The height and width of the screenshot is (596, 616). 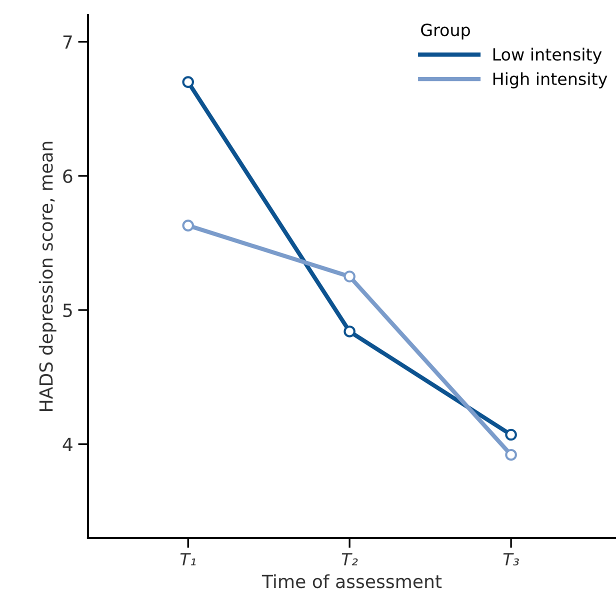 What do you see at coordinates (67, 176) in the screenshot?
I see `y-tick-label: 6` at bounding box center [67, 176].